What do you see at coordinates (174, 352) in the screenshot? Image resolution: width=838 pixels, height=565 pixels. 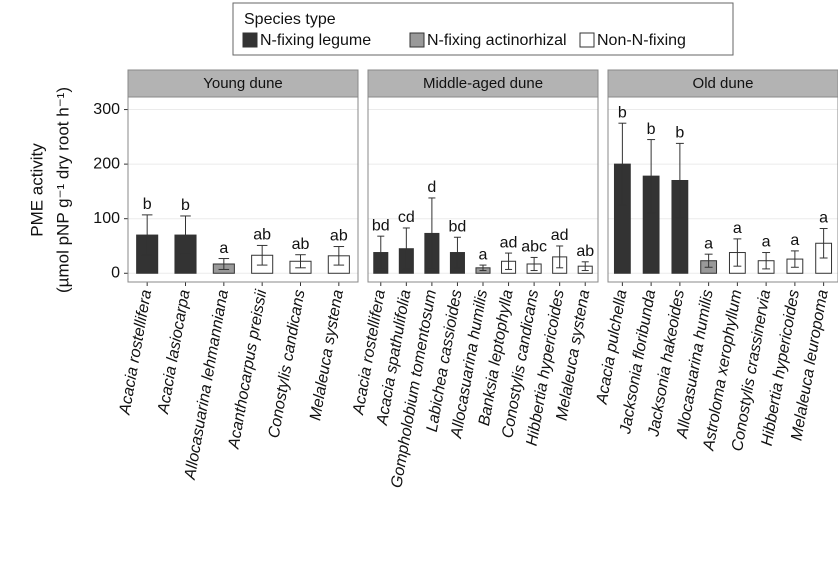 I see `x-tick-label: Acacia lasiocarpa` at bounding box center [174, 352].